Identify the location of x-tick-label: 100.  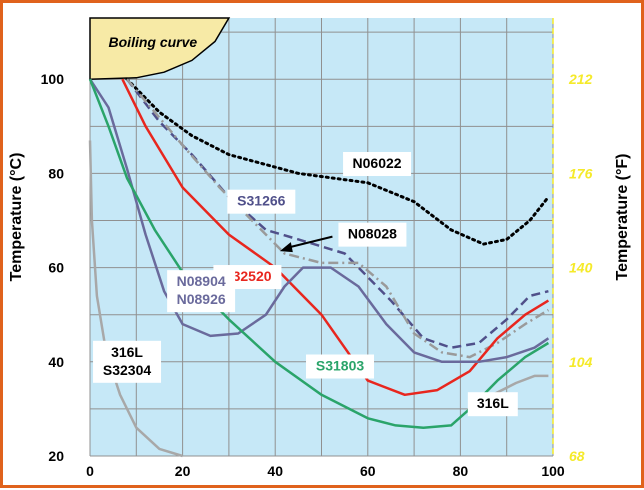
(553, 471).